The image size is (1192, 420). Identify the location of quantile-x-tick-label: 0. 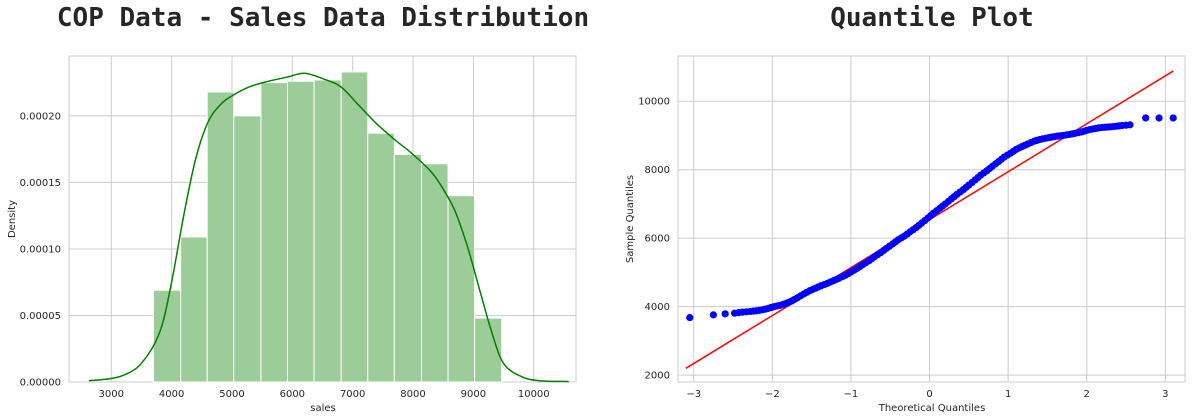
(929, 394).